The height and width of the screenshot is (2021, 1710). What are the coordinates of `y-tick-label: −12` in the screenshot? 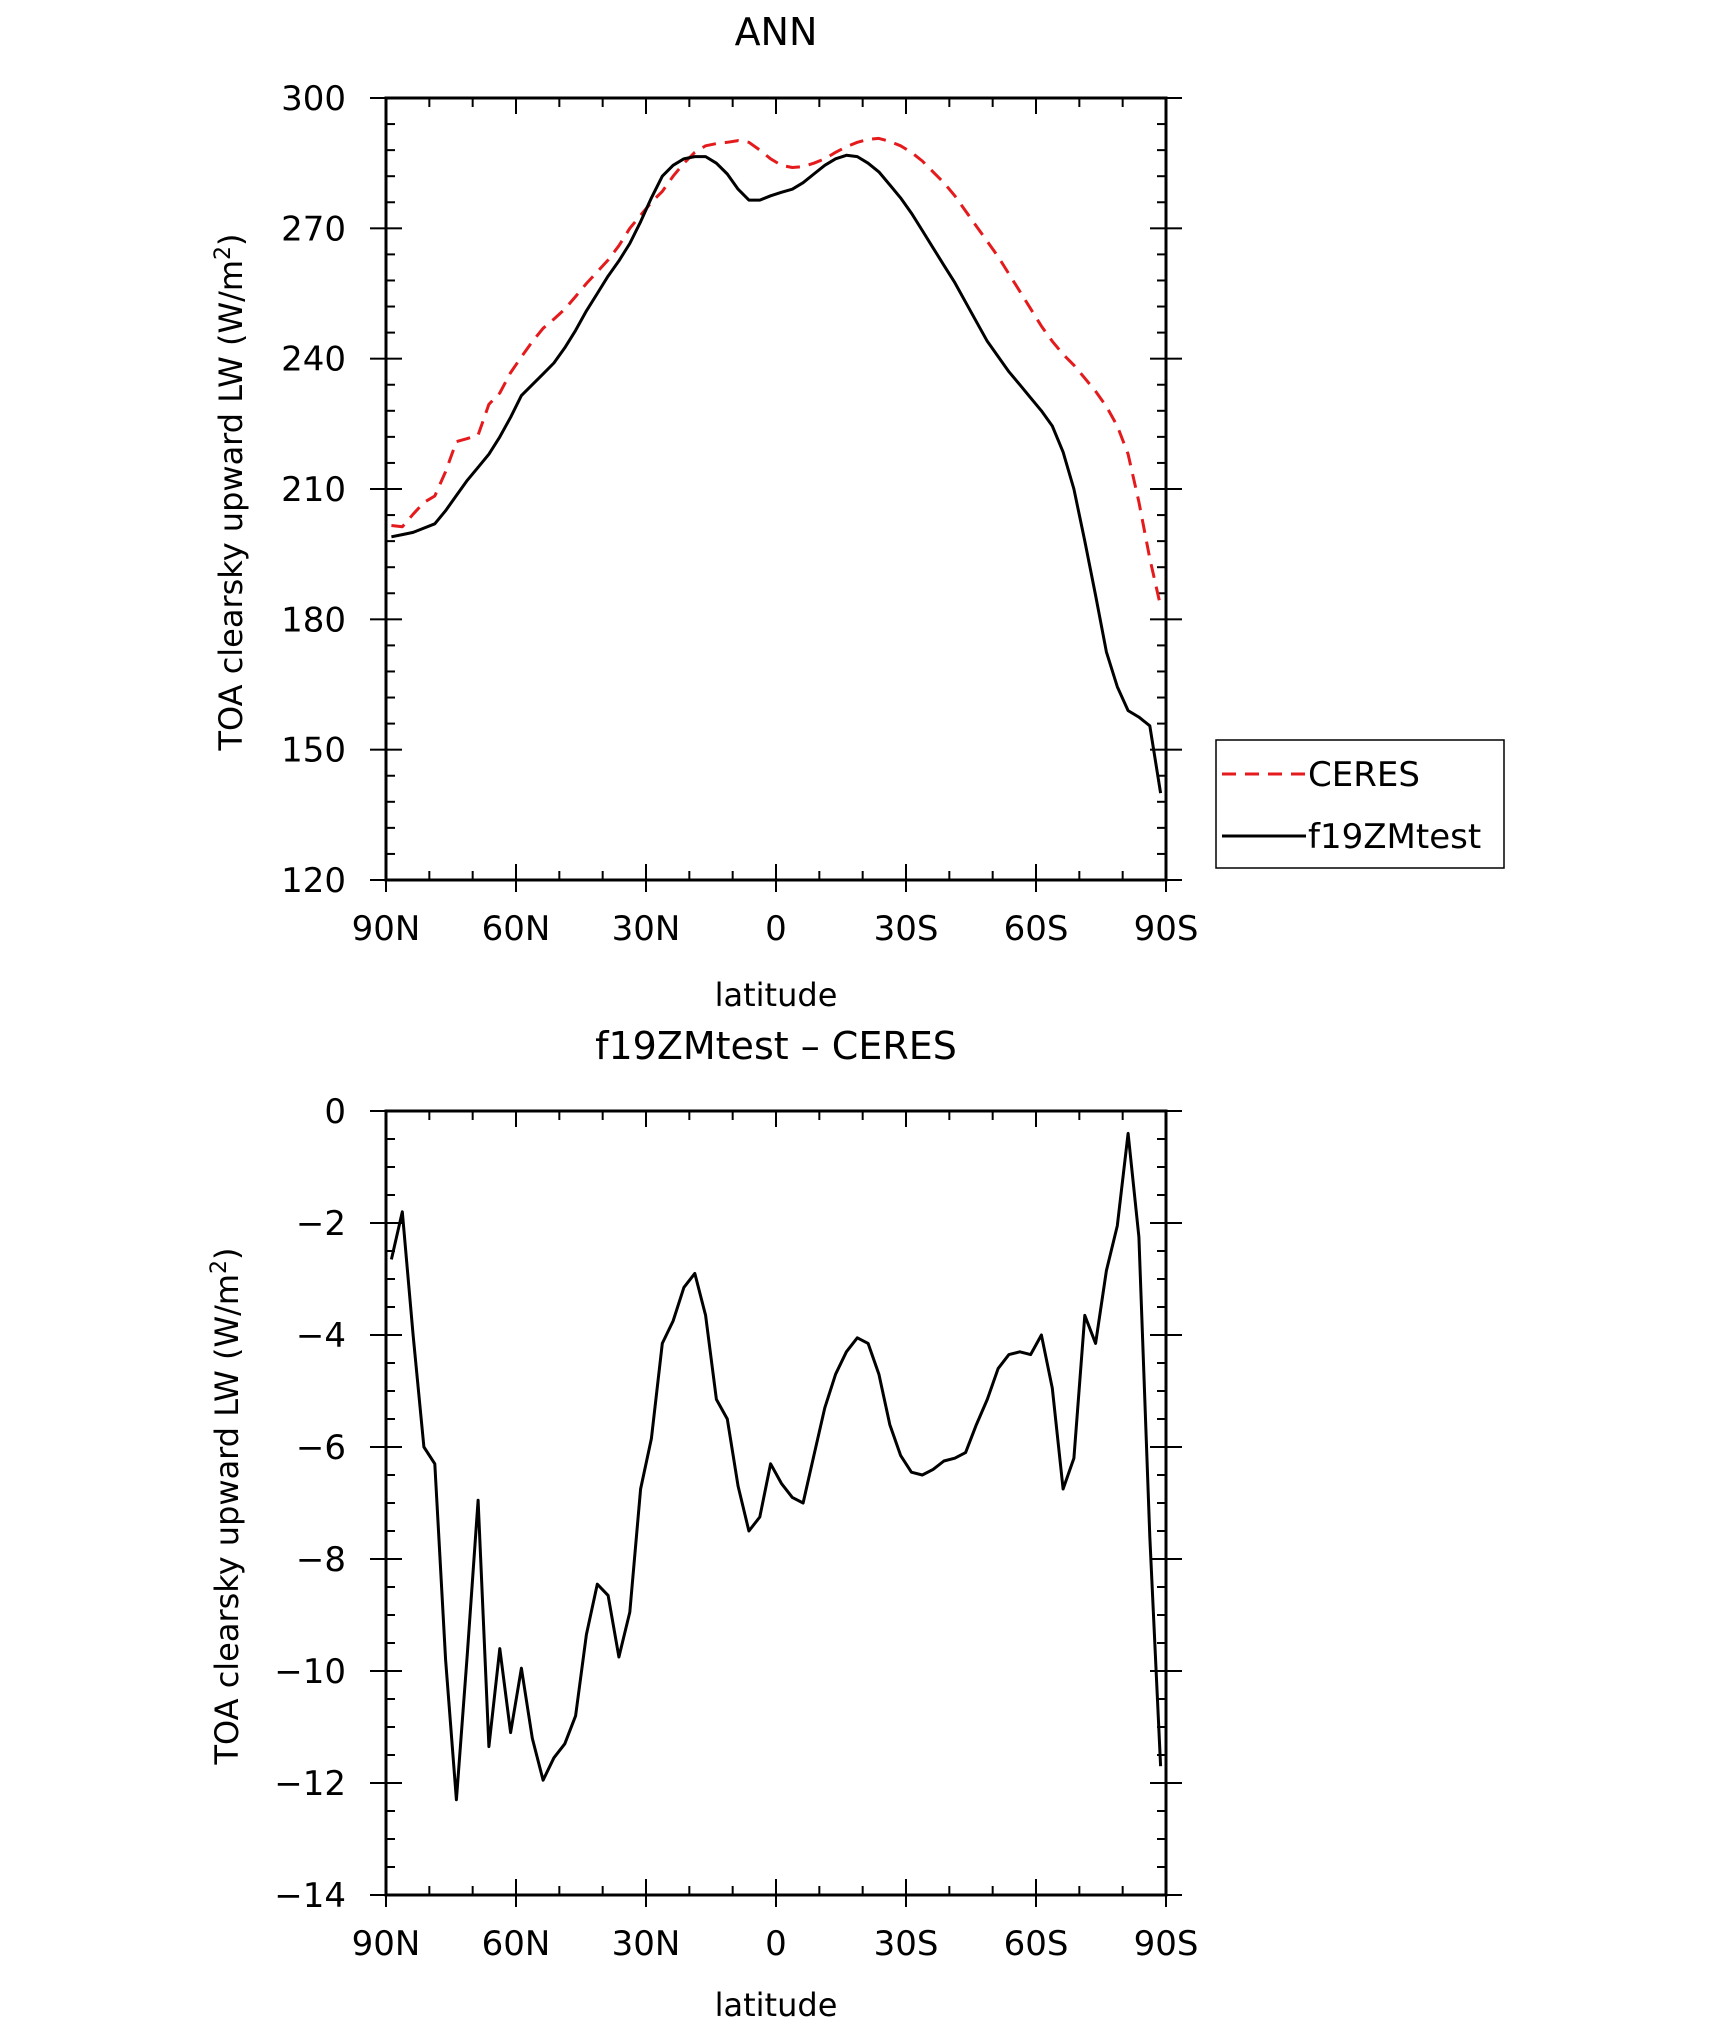 It's located at (310, 1784).